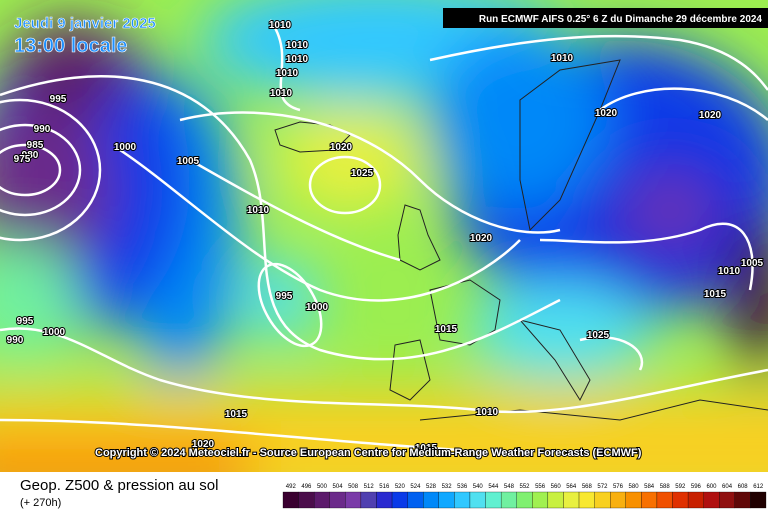  What do you see at coordinates (447, 487) in the screenshot?
I see `colorbar-label: 532` at bounding box center [447, 487].